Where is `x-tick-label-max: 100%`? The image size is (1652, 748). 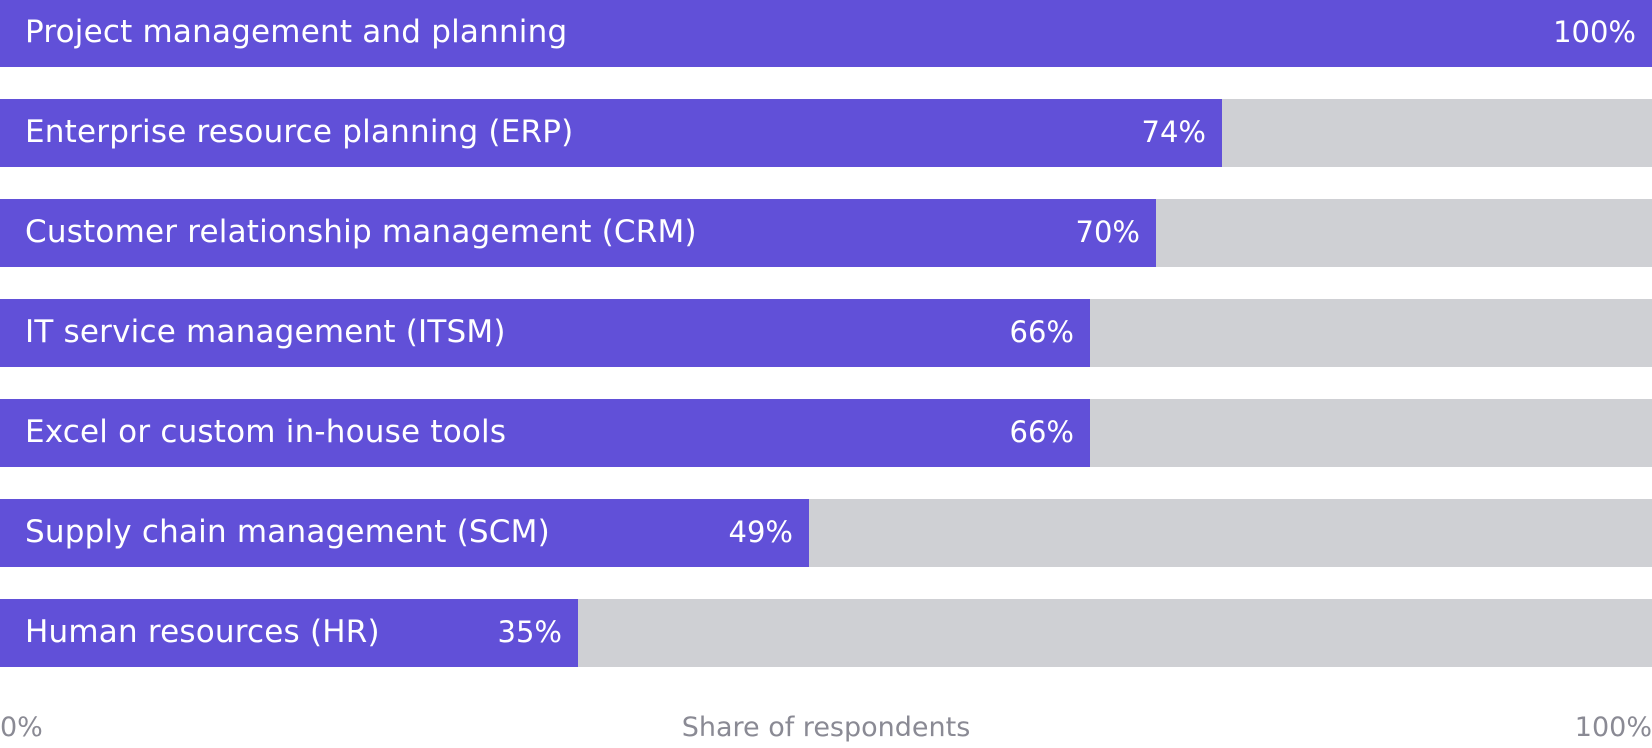 x-tick-label-max: 100% is located at coordinates (1613, 727).